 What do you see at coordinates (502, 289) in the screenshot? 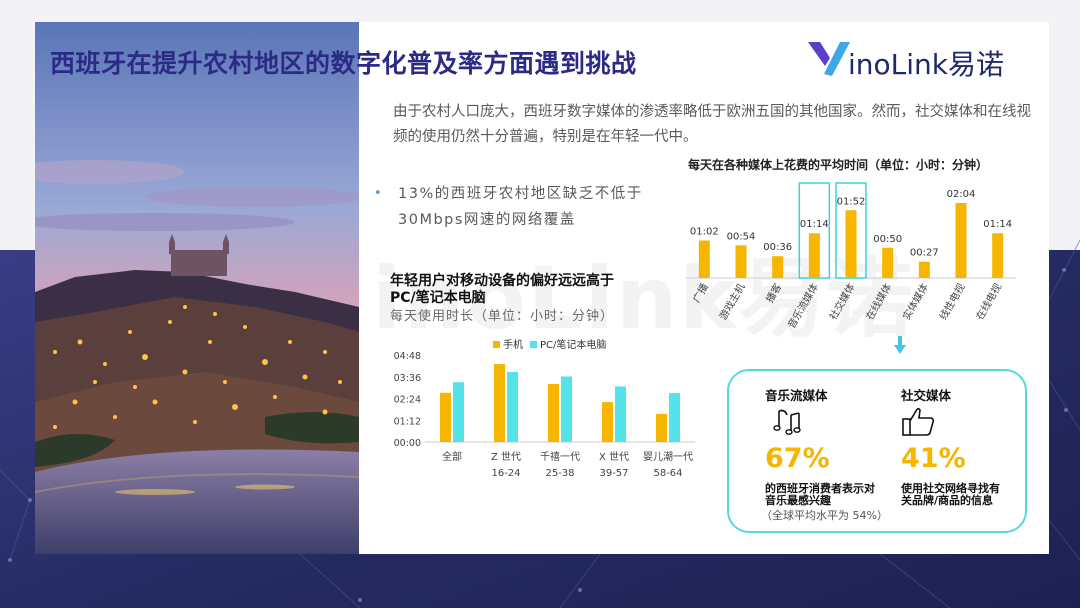
I see `left-chart-heading: 年轻用户对移动设备的偏好远远高于PC/笔记本电脑` at bounding box center [502, 289].